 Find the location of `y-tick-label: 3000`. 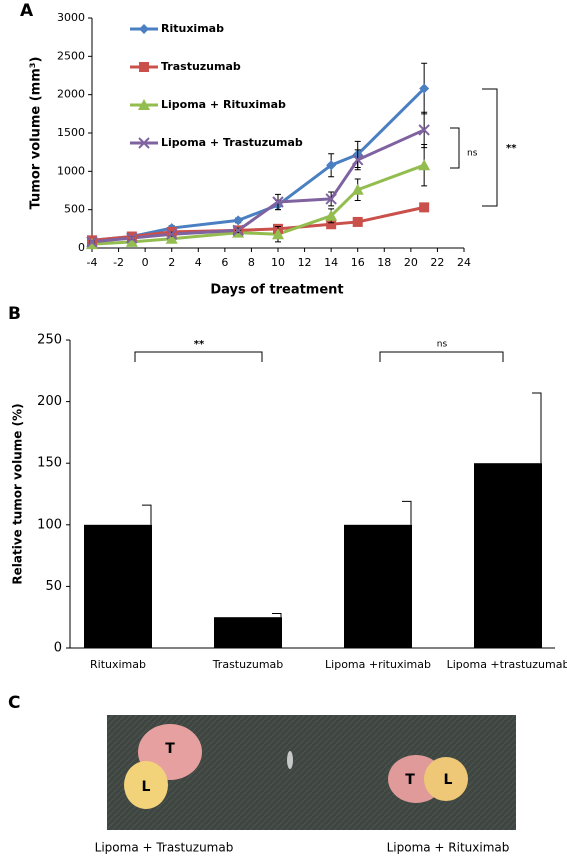

y-tick-label: 3000 is located at coordinates (71, 17).